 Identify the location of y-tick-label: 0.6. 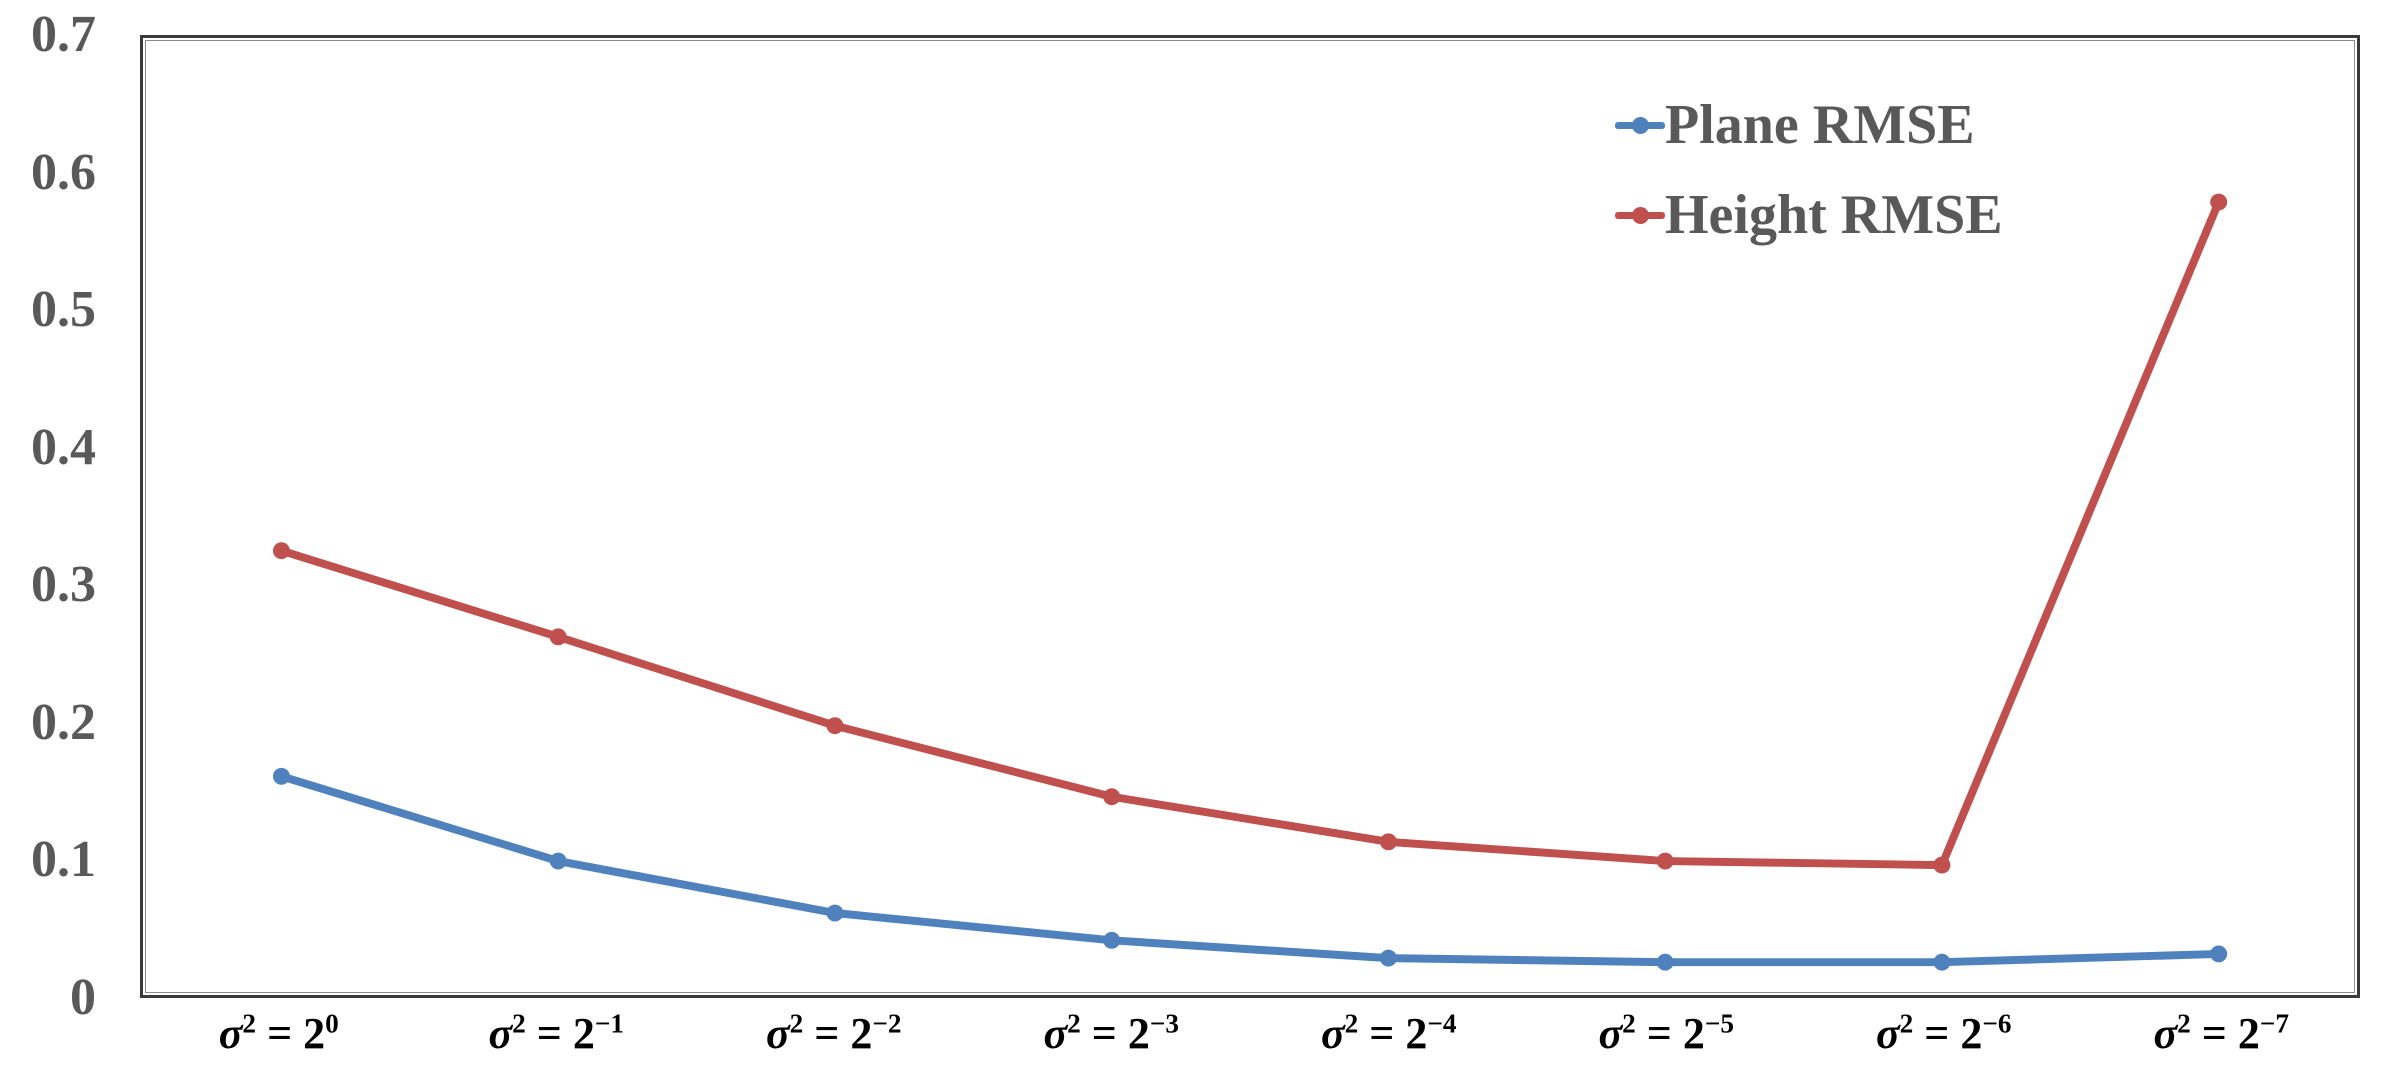
(63, 172).